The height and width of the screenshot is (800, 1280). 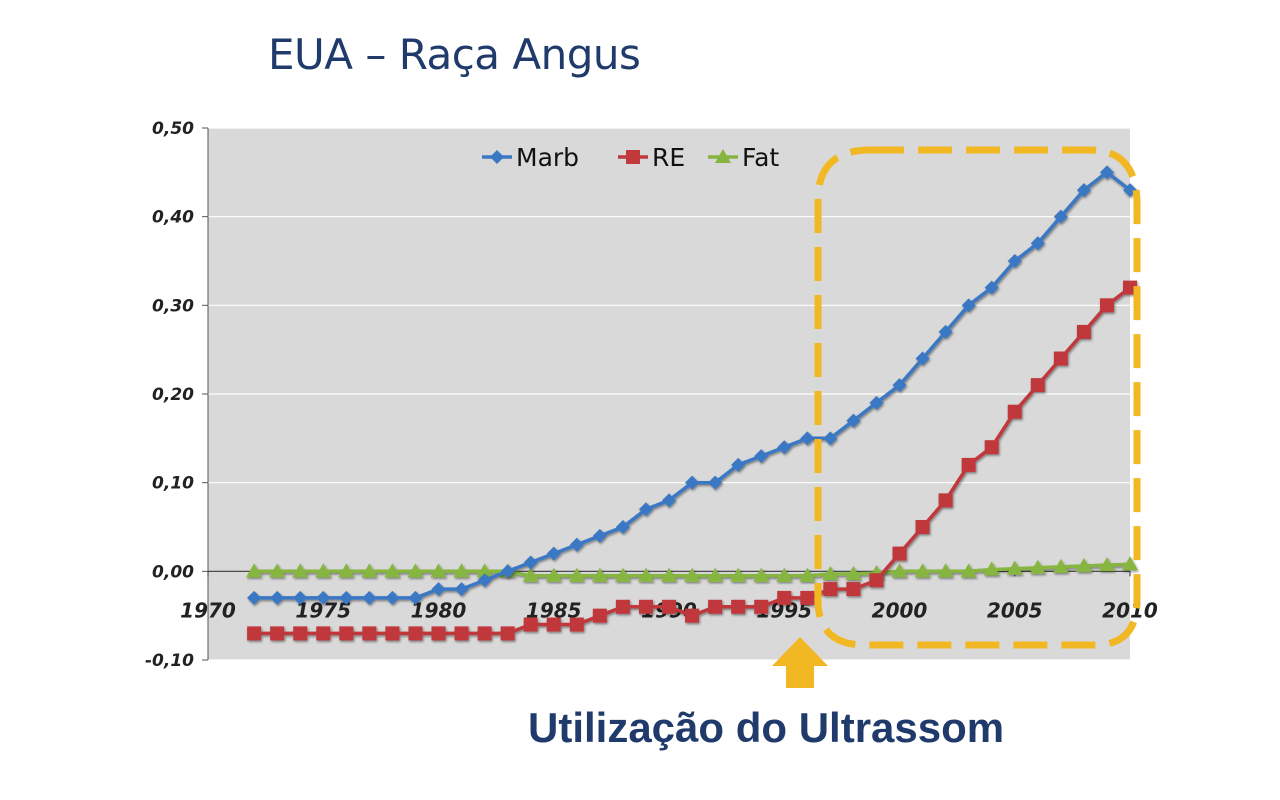 I want to click on legend-marker-marb, so click(x=497, y=157).